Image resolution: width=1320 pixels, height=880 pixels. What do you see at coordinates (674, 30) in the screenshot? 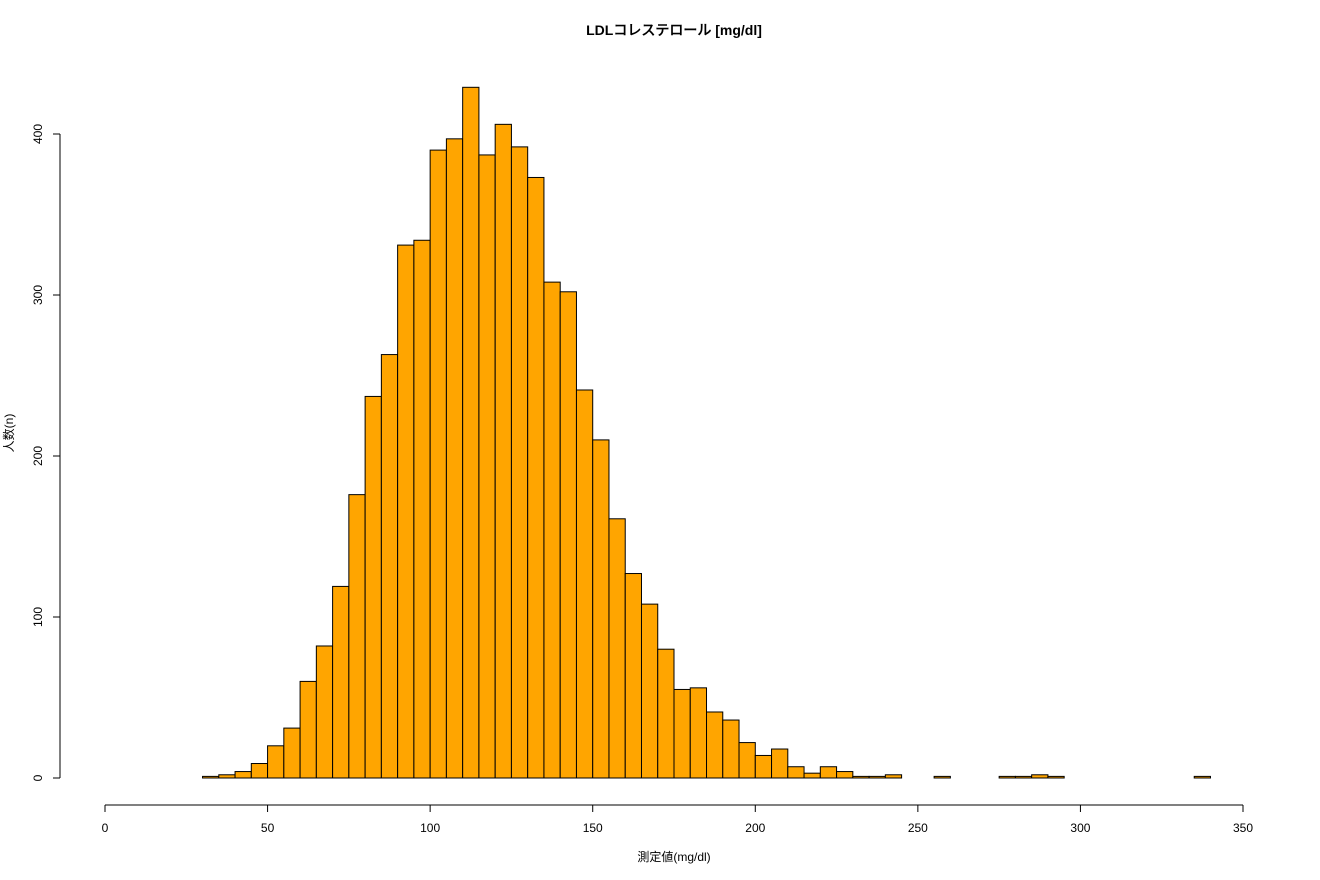
I see `chart-title: LDLコレステロール [mg/dl]` at bounding box center [674, 30].